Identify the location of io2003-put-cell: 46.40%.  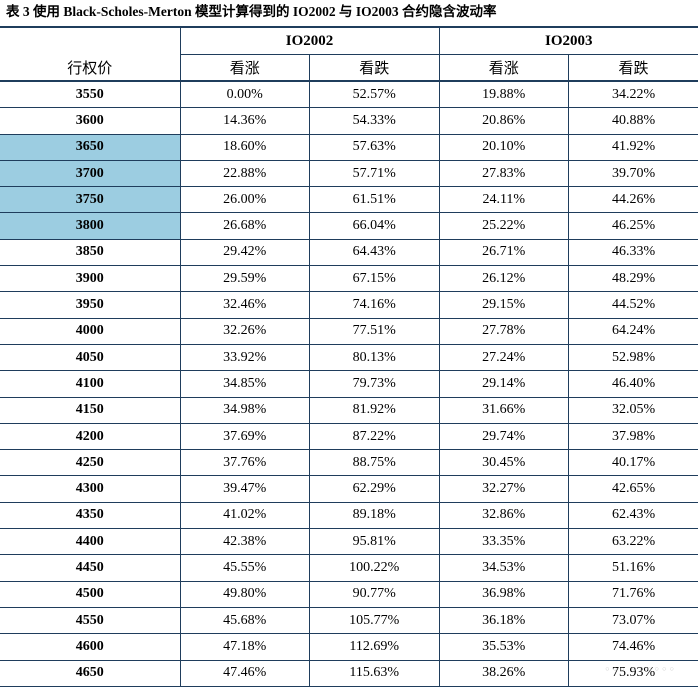
(633, 384).